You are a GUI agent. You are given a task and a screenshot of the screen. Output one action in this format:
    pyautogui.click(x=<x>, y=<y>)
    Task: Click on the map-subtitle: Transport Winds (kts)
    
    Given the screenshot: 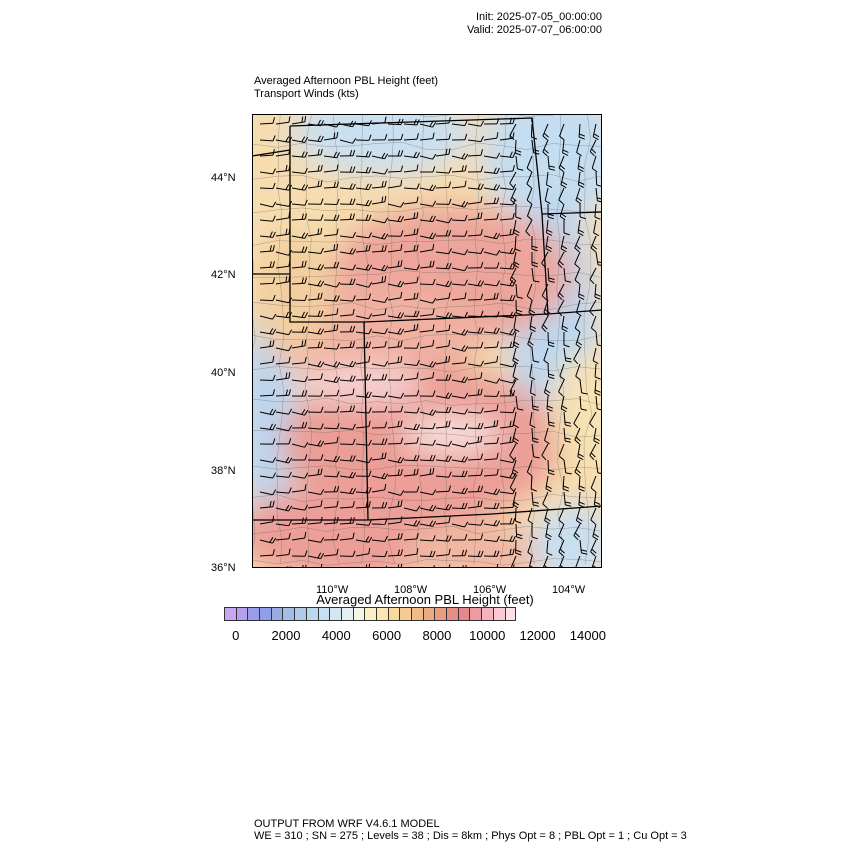 What is the action you would take?
    pyautogui.click(x=306, y=94)
    